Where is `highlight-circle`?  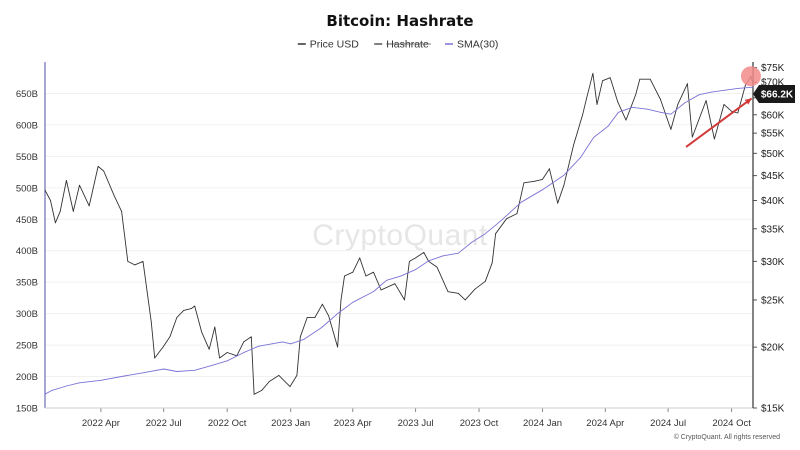
highlight-circle is located at coordinates (750, 76).